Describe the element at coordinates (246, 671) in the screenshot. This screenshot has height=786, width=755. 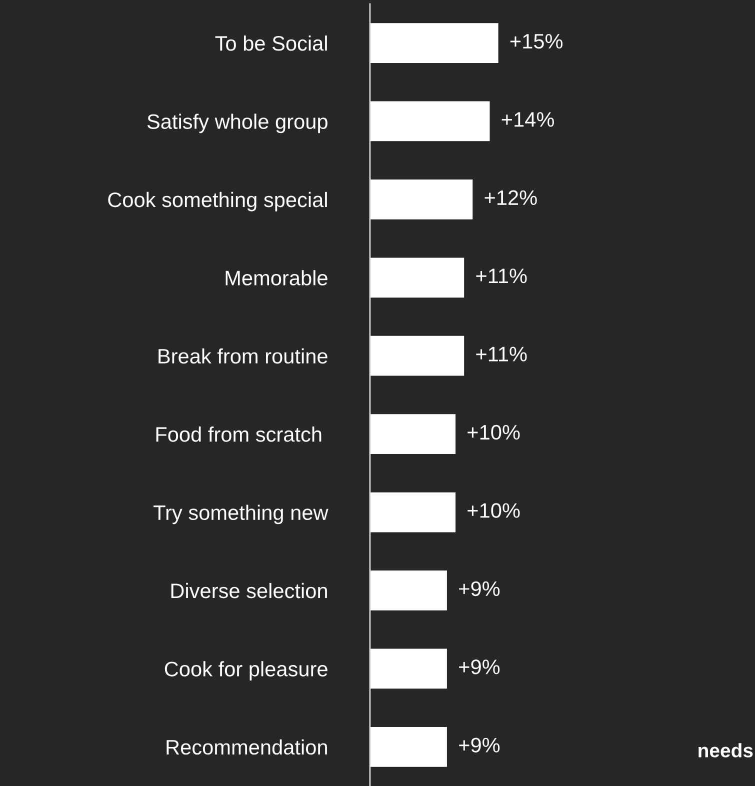
I see `y-tick-label: Cook for pleasure` at that location.